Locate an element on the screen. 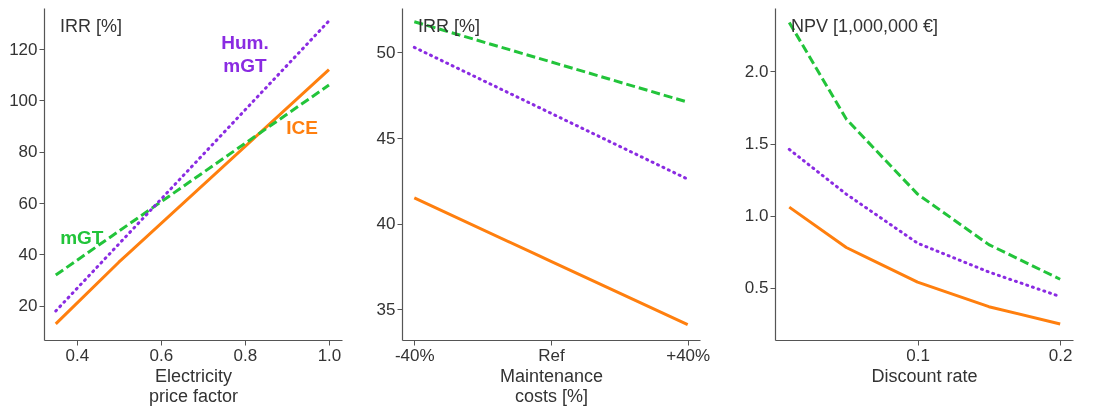 The height and width of the screenshot is (417, 1112). x-tick-label: 1.0 is located at coordinates (329, 355).